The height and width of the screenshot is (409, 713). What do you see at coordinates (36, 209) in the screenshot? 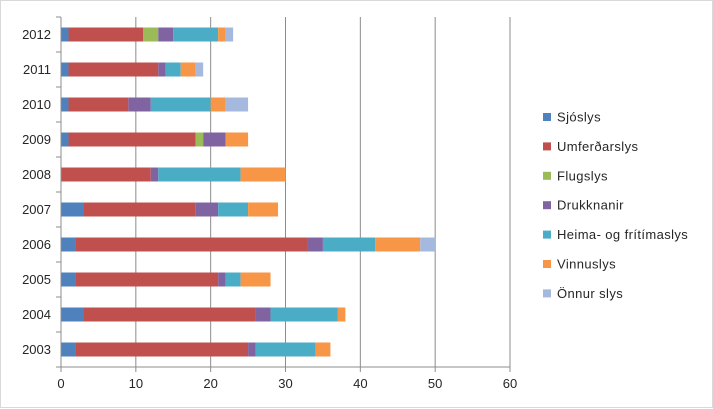
I see `y-tick-label: 2007` at bounding box center [36, 209].